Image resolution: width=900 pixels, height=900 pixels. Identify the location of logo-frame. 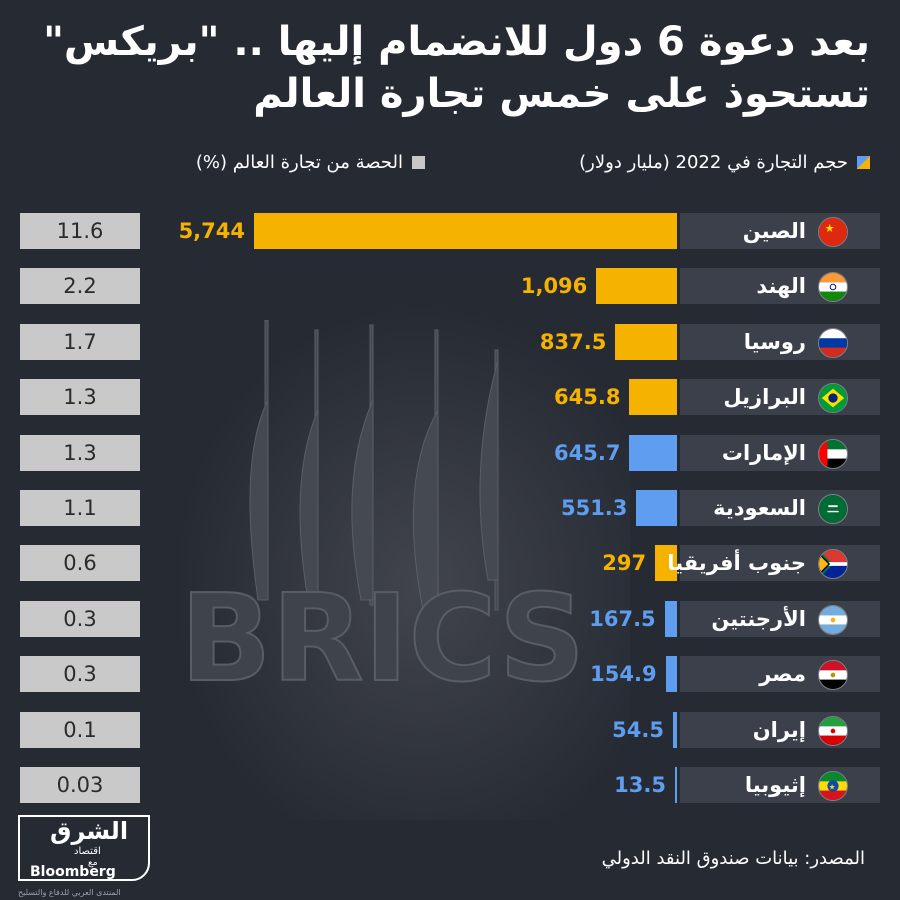
(84, 848).